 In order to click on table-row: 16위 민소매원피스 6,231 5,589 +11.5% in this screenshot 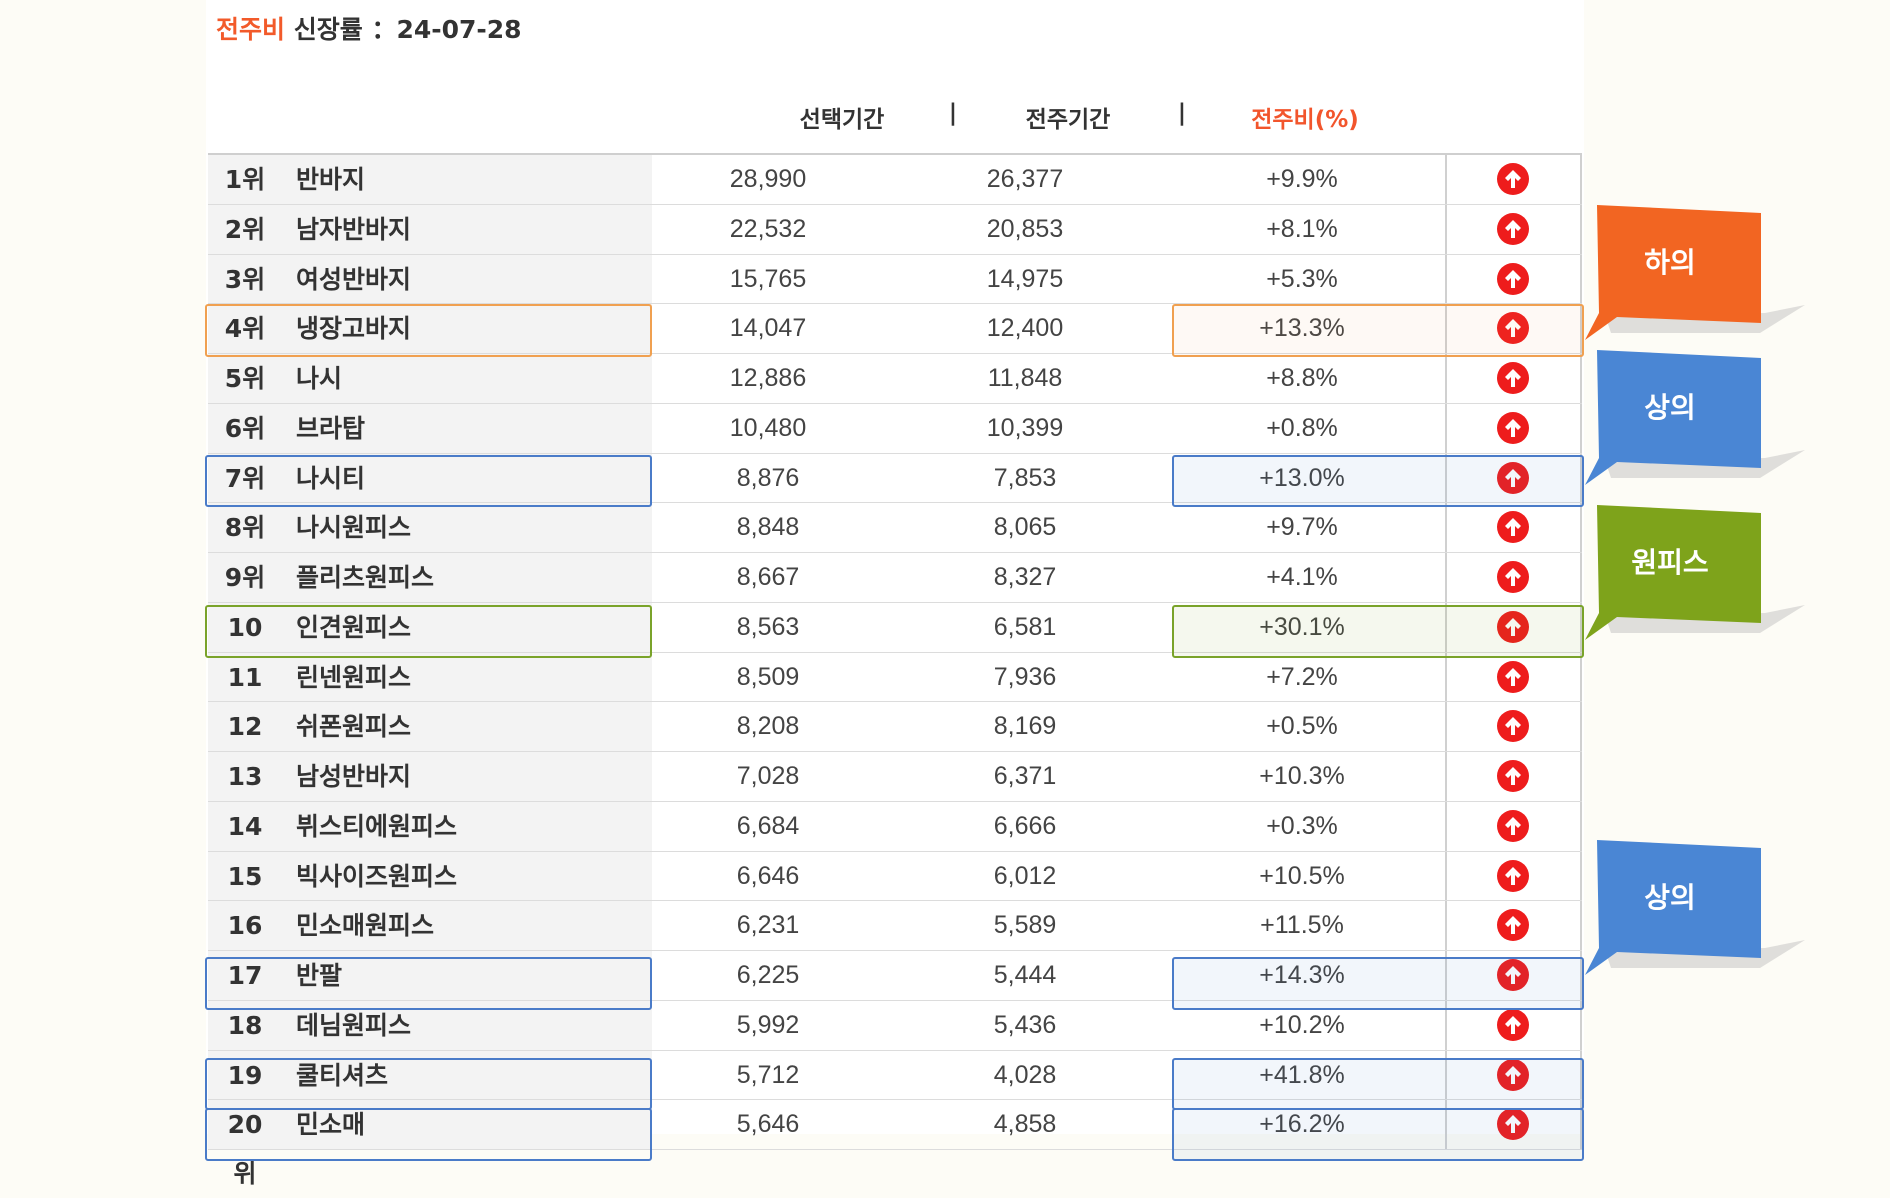, I will do `click(895, 945)`.